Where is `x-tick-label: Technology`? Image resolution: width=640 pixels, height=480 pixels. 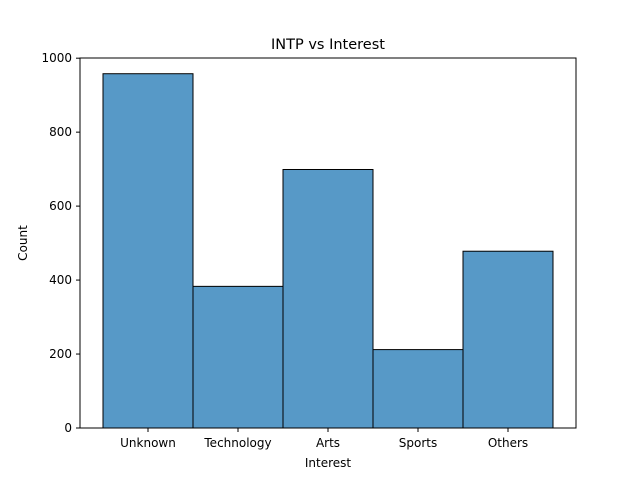
x-tick-label: Technology is located at coordinates (237, 443).